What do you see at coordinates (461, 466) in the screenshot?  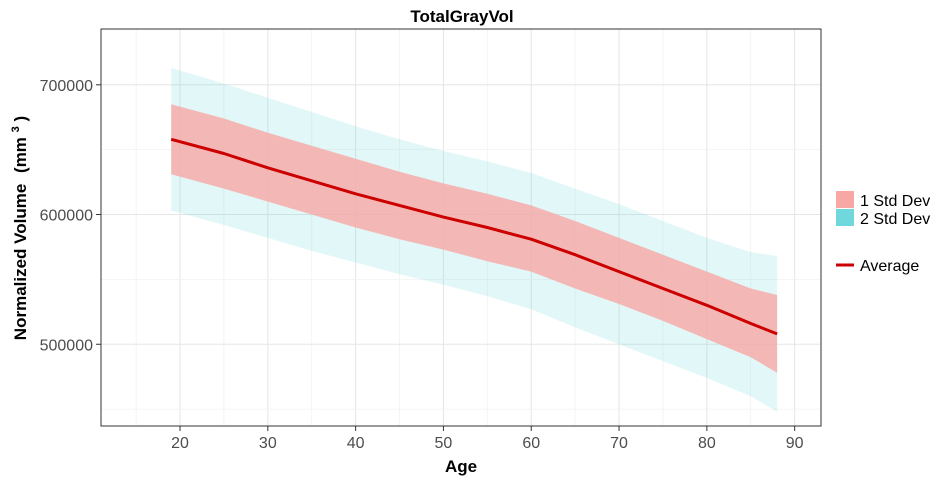 I see `x-axis-title: Age` at bounding box center [461, 466].